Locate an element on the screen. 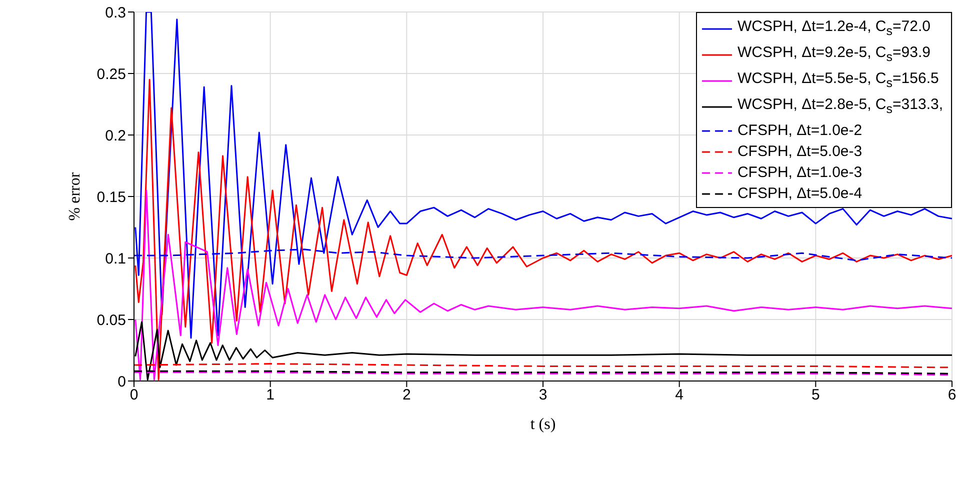 The height and width of the screenshot is (490, 959). legend-label: WCSPH, Δt=5.5e-5, C$_{s}$=156.5 is located at coordinates (838, 80).